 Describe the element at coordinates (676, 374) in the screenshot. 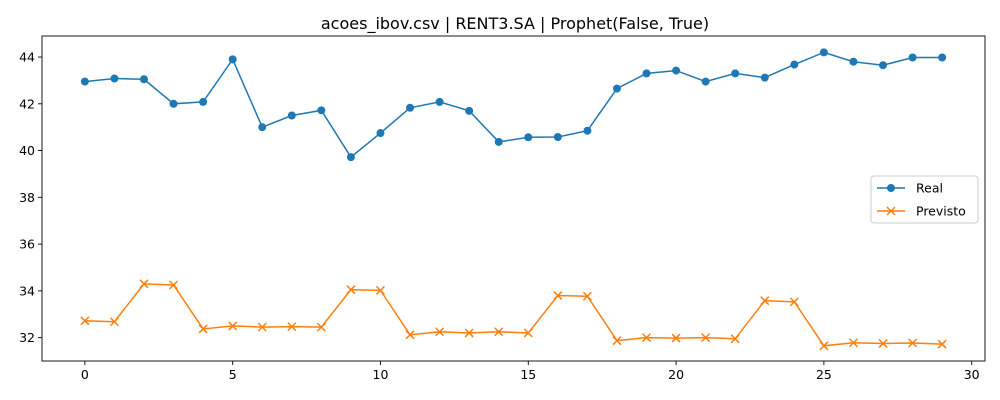

I see `x-tick-label: 20` at that location.